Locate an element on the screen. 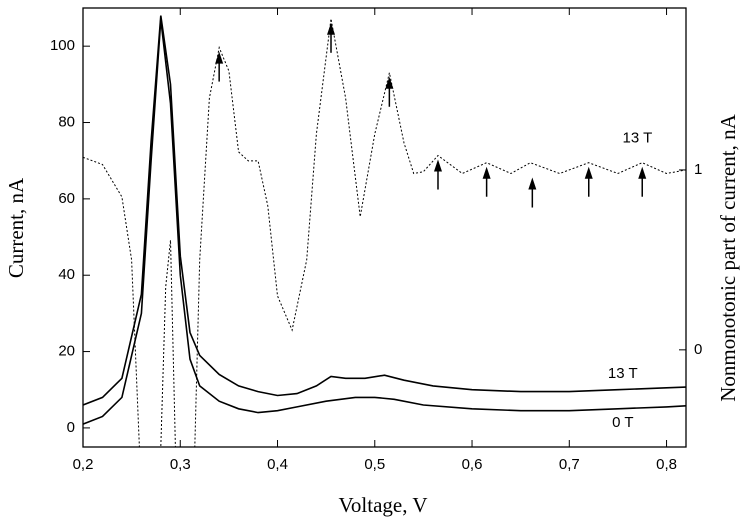 The height and width of the screenshot is (529, 747). x-tick-label: 0,3 is located at coordinates (180, 464).